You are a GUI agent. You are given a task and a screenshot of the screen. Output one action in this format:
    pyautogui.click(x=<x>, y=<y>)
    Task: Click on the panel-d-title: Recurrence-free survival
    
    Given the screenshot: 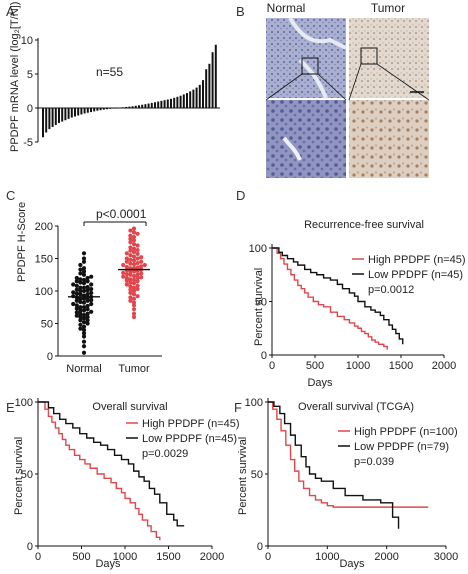 What is the action you would take?
    pyautogui.click(x=364, y=225)
    